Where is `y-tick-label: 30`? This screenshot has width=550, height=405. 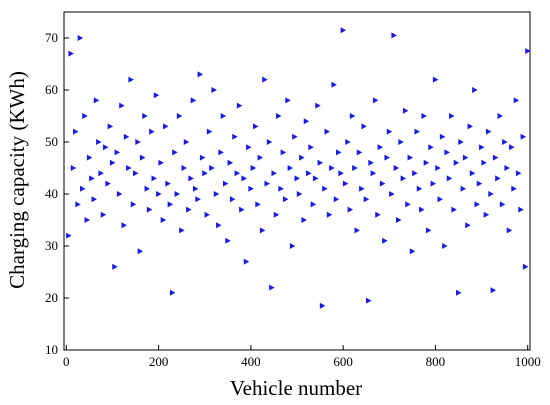
y-tick-label: 30 is located at coordinates (51, 245).